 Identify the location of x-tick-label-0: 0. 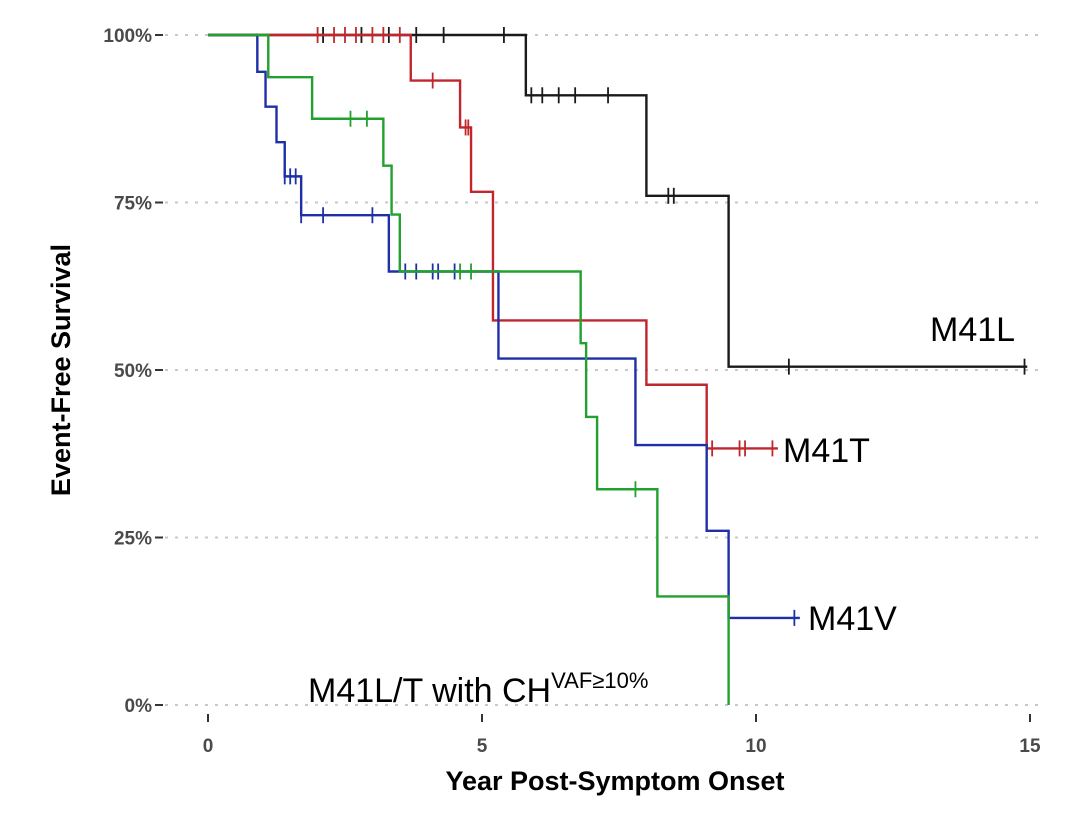
(208, 746).